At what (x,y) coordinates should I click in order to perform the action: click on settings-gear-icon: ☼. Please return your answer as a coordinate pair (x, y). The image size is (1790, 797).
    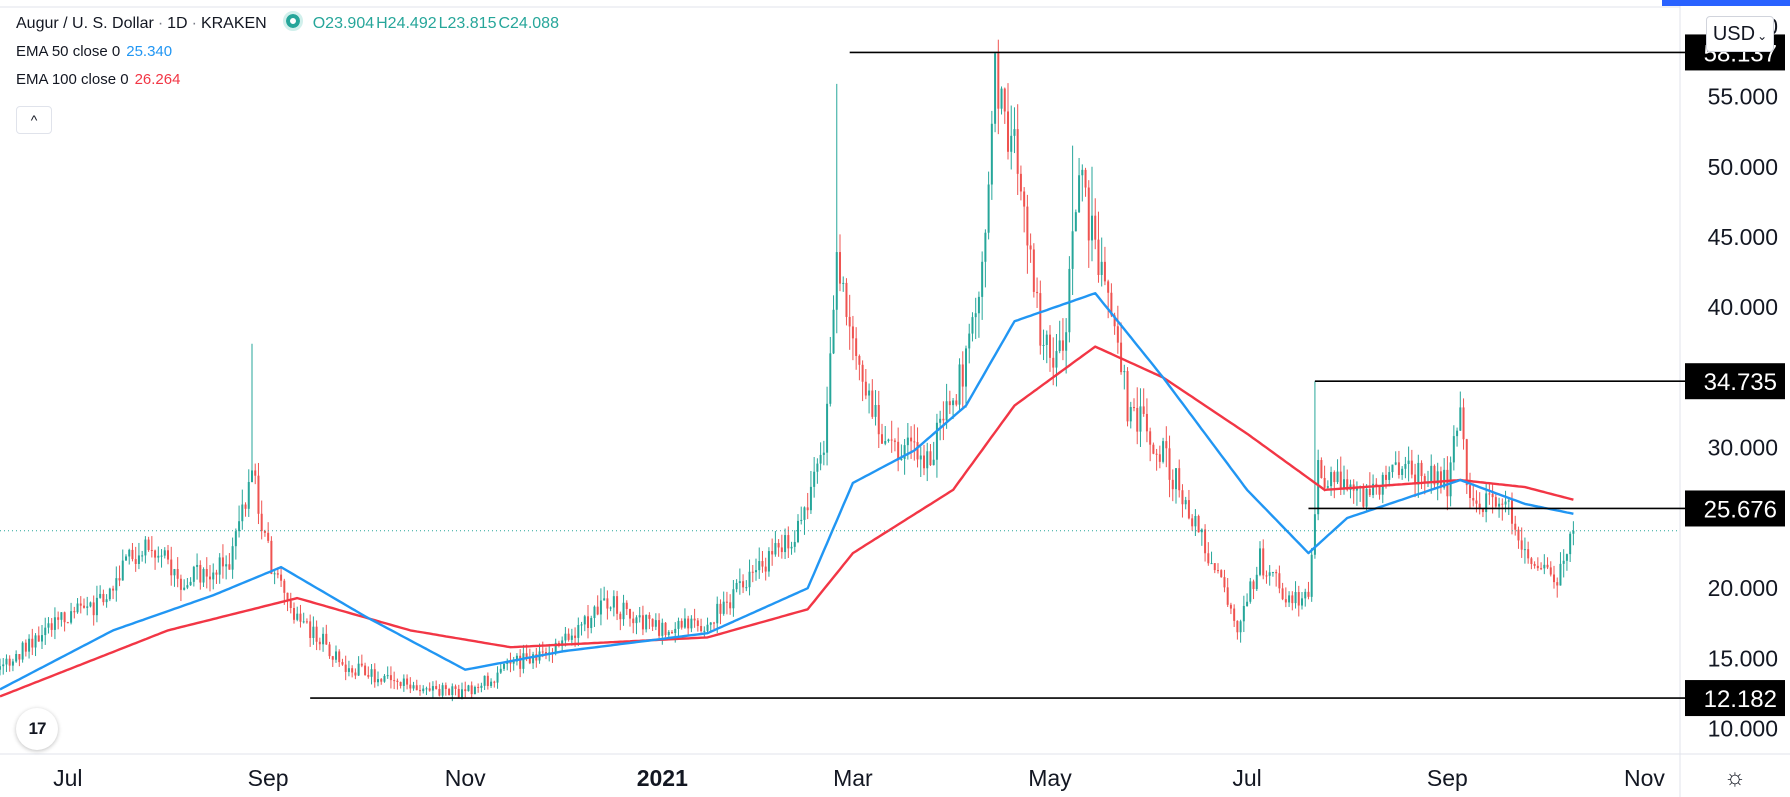
    Looking at the image, I should click on (1735, 777).